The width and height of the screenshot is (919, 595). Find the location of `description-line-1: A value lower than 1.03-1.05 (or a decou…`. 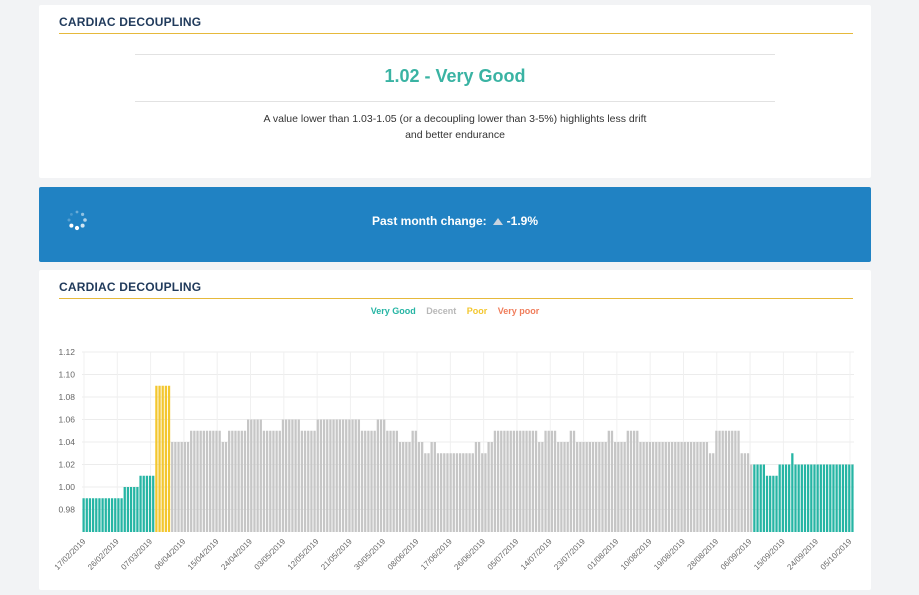

description-line-1: A value lower than 1.03-1.05 (or a decou… is located at coordinates (455, 119).